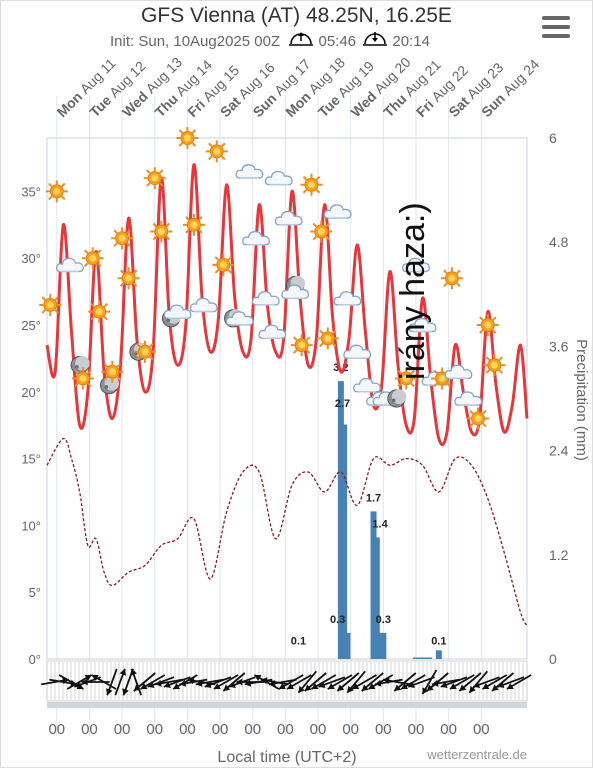 This screenshot has height=768, width=593. Describe the element at coordinates (413, 291) in the screenshot. I see `overlay-annotation: irány haza:)` at that location.